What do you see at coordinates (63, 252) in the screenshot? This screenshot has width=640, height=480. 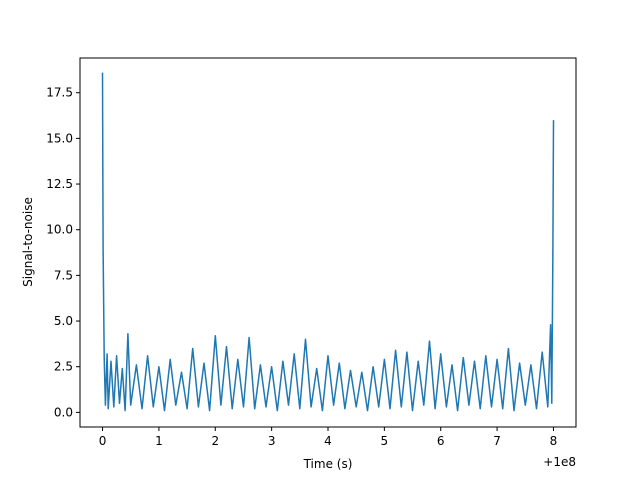 I see `y-axis-ticks: 0.0 2.5 5.0 7.5 10.0 12.5 15.0 17.5` at bounding box center [63, 252].